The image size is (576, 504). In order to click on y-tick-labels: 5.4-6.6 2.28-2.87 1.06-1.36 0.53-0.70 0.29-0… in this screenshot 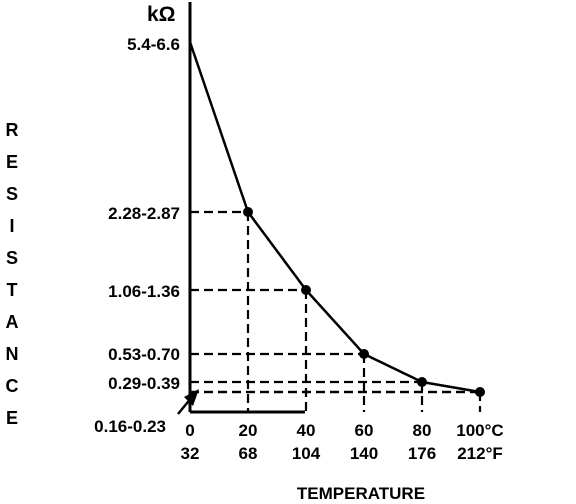, I will do `click(137, 235)`.